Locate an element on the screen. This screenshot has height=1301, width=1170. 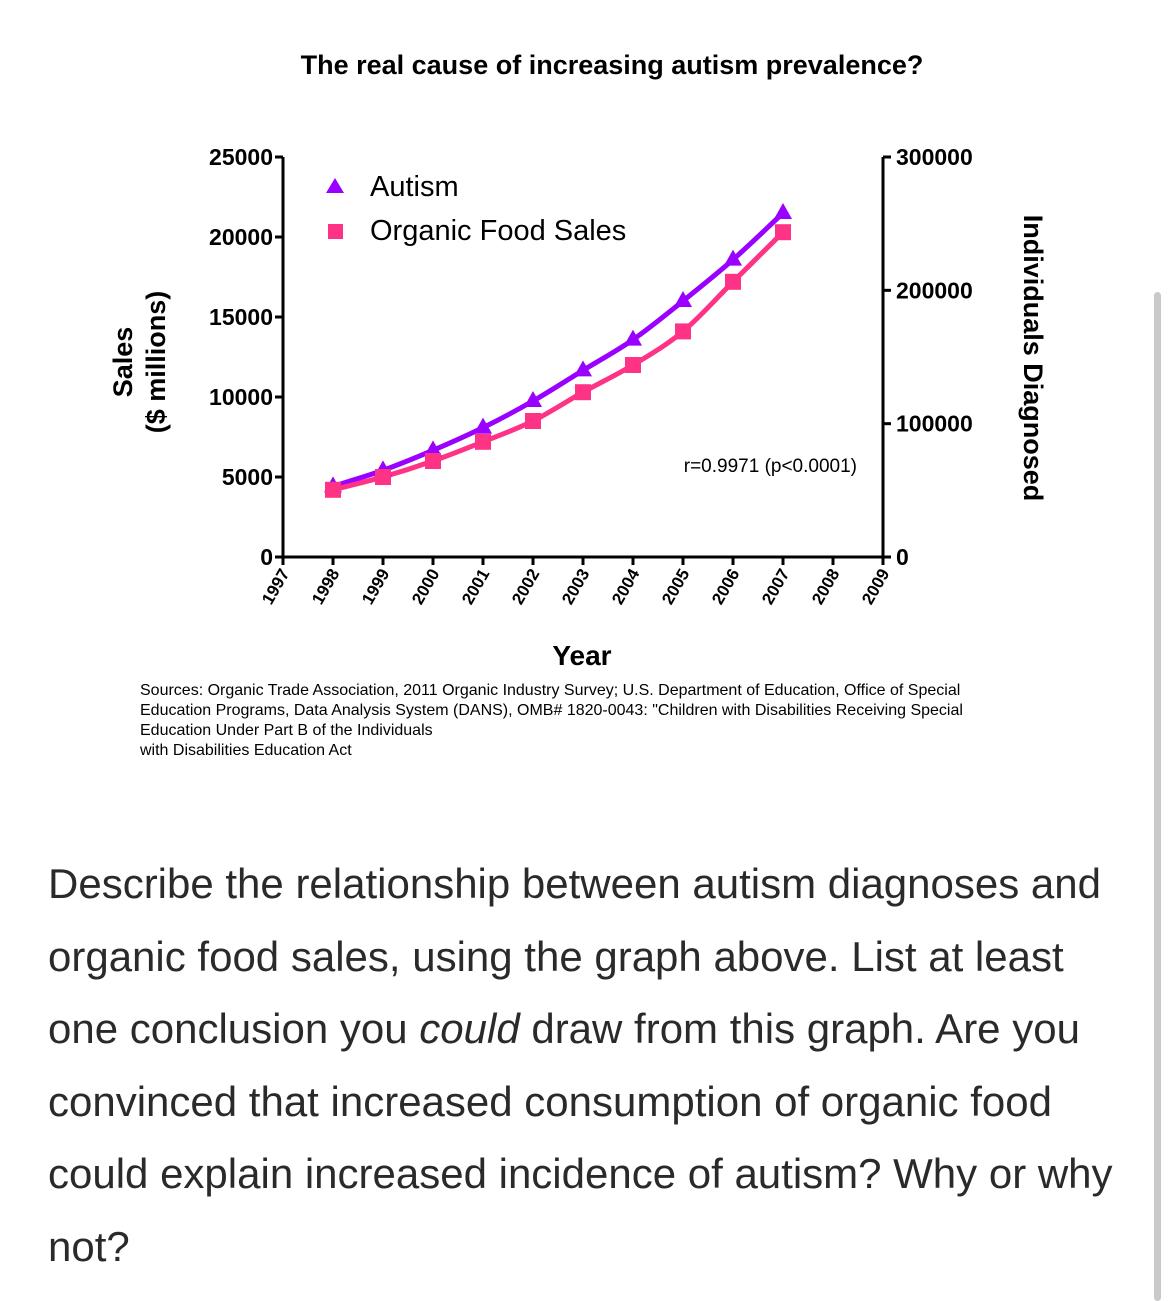
correlation-annotation: r=0.9971 (p<0.0001) is located at coordinates (770, 466).